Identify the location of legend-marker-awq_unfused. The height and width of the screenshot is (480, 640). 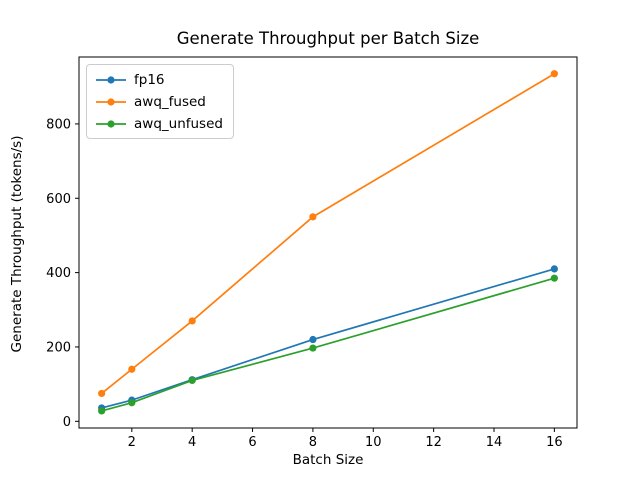
(111, 123).